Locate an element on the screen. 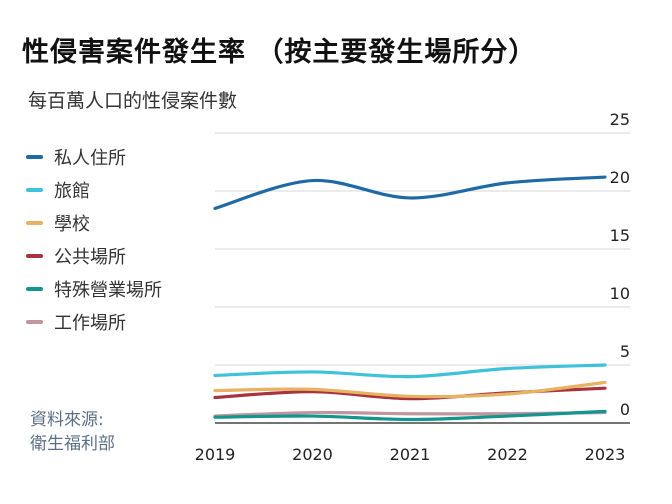 The image size is (672, 504). legend-label: 學校 is located at coordinates (72, 224).